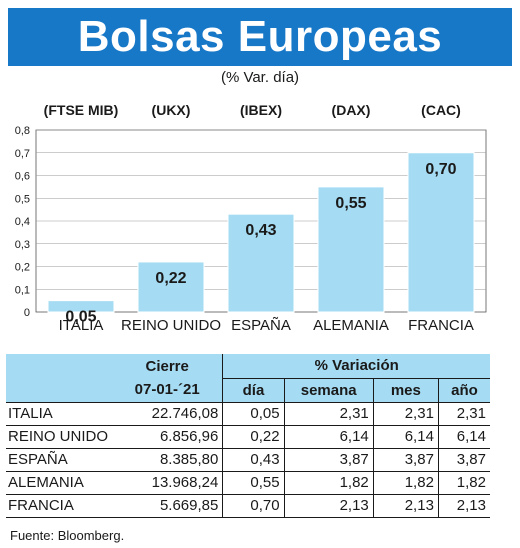 Image resolution: width=520 pixels, height=548 pixels. Describe the element at coordinates (167, 506) in the screenshot. I see `row-cierre: 5.669,85` at that location.